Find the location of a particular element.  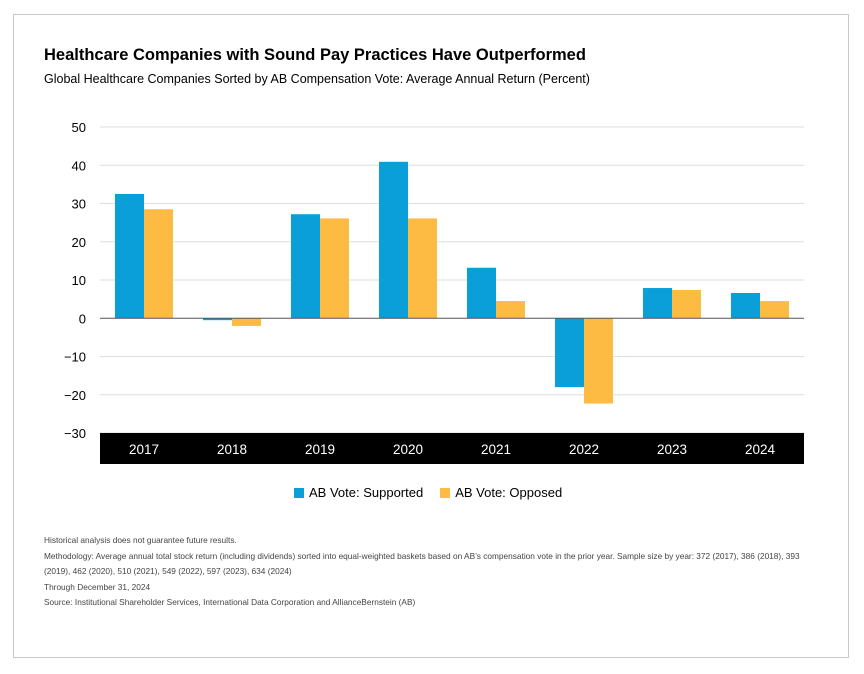

x-tick-label: 2020 is located at coordinates (408, 449).